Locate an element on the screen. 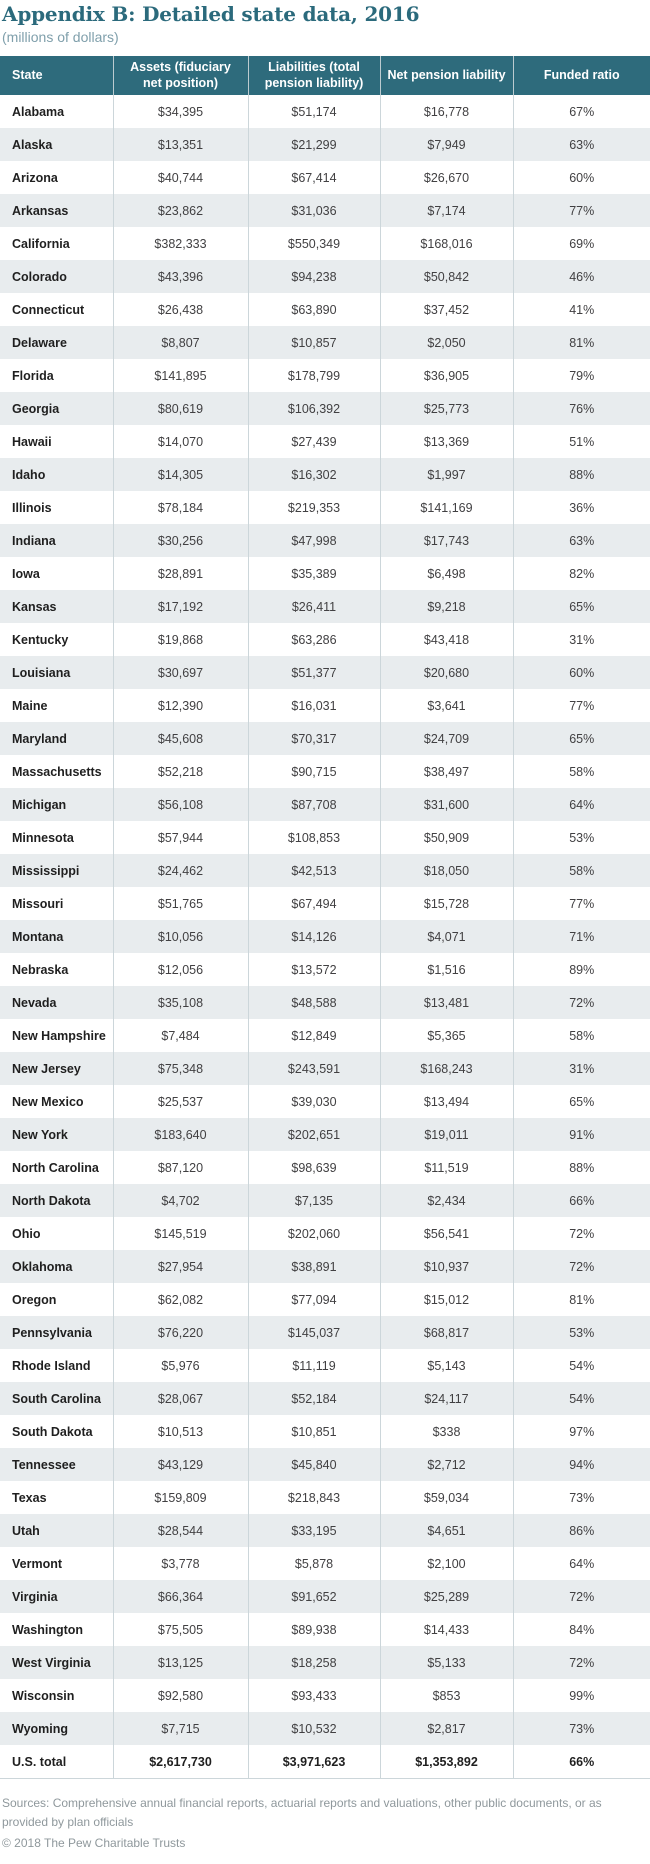  cell-state: Kentucky is located at coordinates (40, 639).